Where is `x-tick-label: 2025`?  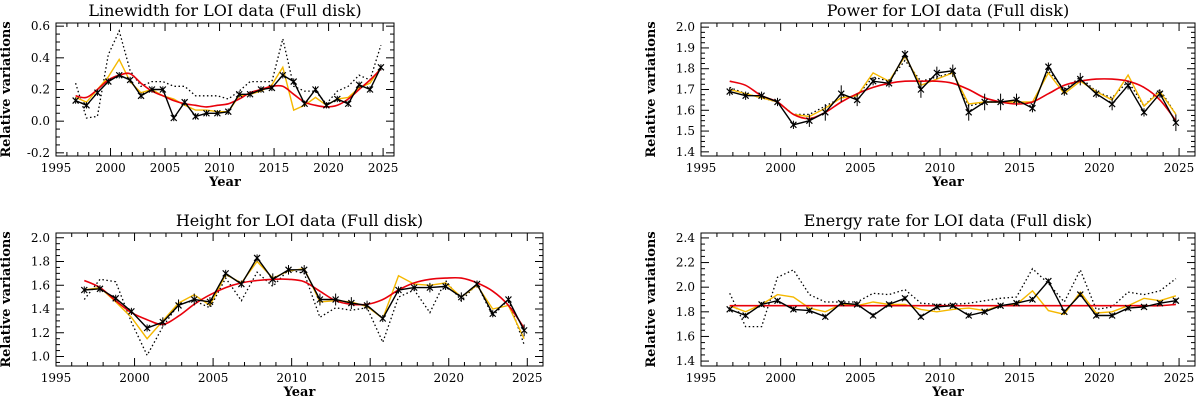 x-tick-label: 2025 is located at coordinates (1179, 168).